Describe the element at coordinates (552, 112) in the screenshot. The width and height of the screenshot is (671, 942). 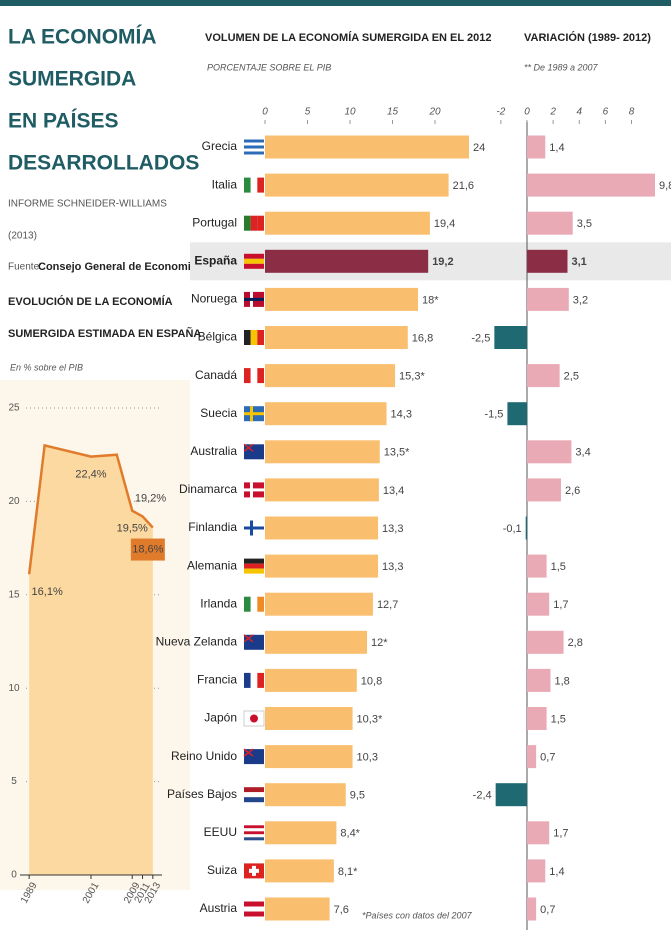
I see `x-tick-label: 2` at that location.